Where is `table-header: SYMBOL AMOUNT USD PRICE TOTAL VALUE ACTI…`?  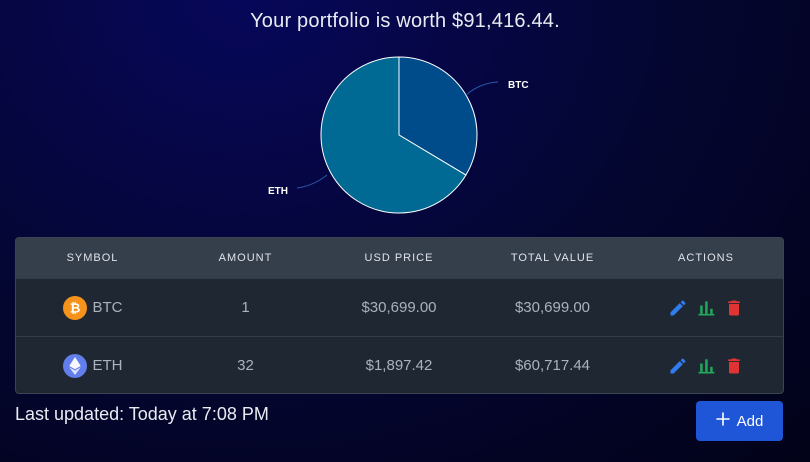
table-header: SYMBOL AMOUNT USD PRICE TOTAL VALUE ACTI… is located at coordinates (399, 258).